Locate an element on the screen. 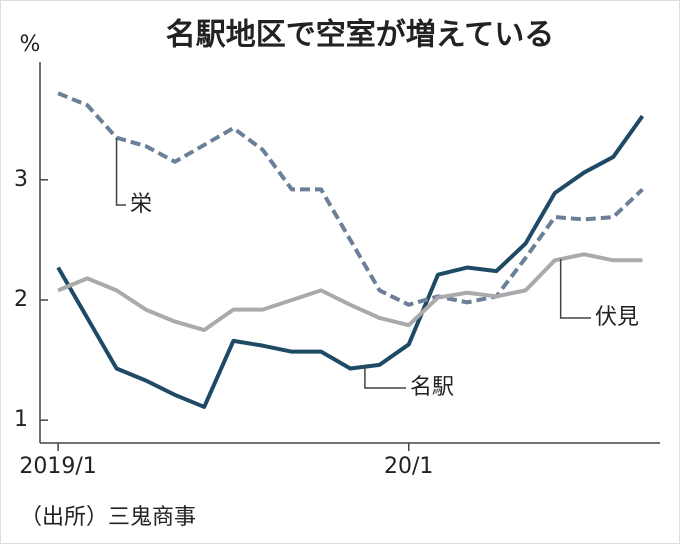 The image size is (680, 544). series-line is located at coordinates (350, 292).